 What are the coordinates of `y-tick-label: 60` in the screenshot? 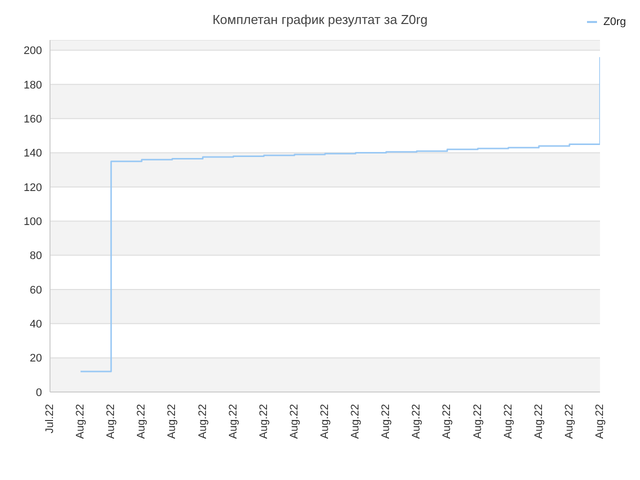 It's located at (36, 290).